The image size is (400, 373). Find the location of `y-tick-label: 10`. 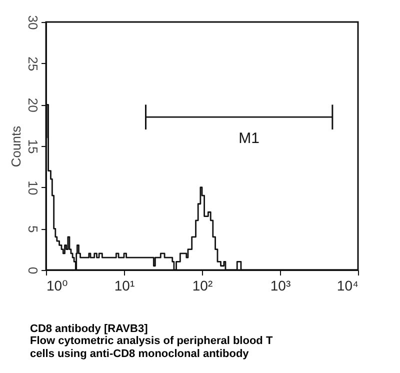

y-tick-label: 10 is located at coordinates (33, 188).